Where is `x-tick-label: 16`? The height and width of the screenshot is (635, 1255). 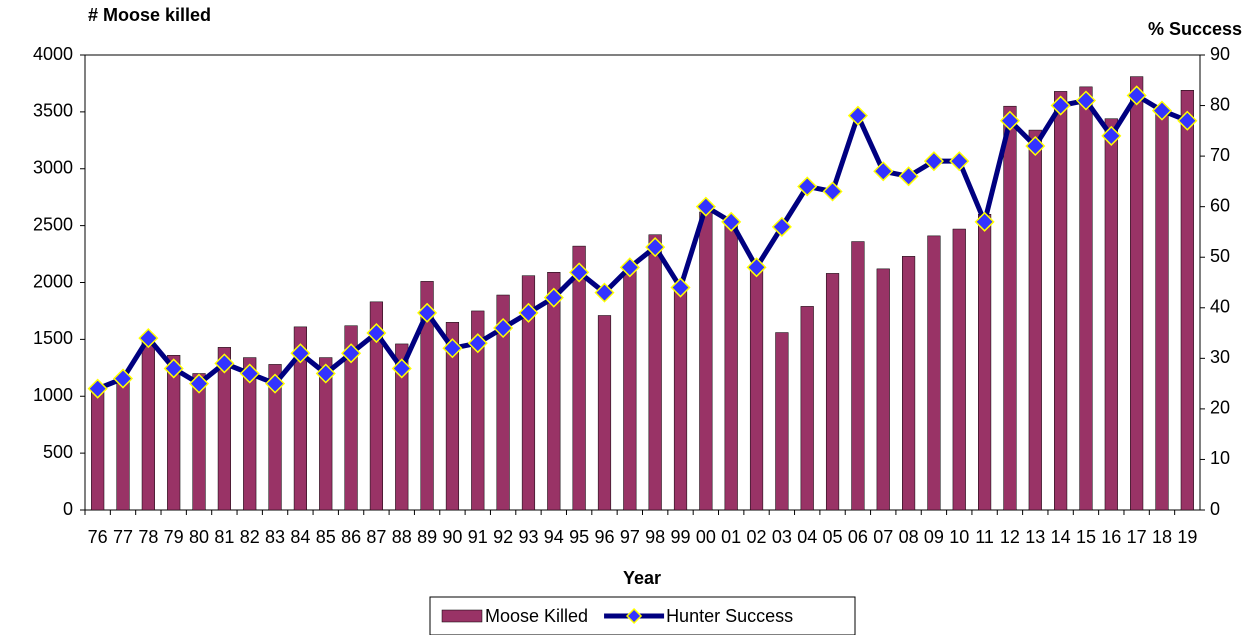 x-tick-label: 16 is located at coordinates (1111, 537).